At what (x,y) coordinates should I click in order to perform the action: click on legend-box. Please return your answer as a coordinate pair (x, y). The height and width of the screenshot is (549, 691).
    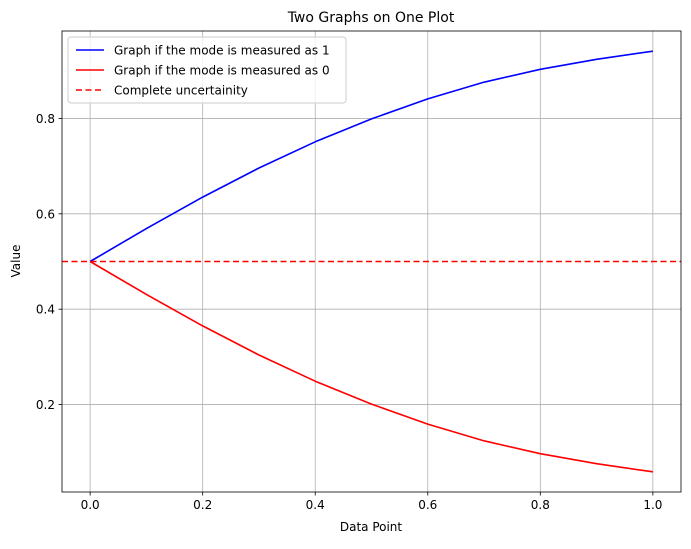
    Looking at the image, I should click on (207, 70).